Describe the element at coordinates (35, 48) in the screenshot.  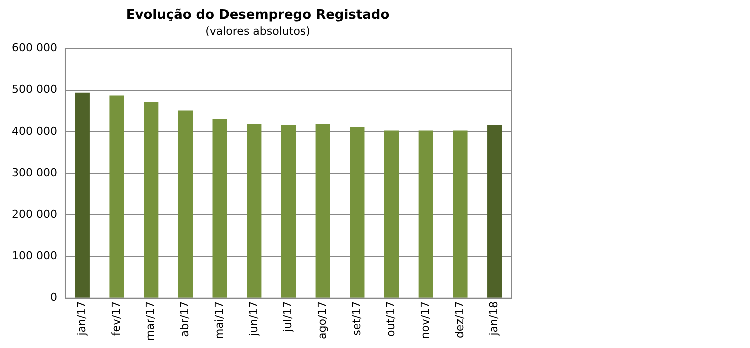
I see `y-tick-label: 600 000` at that location.